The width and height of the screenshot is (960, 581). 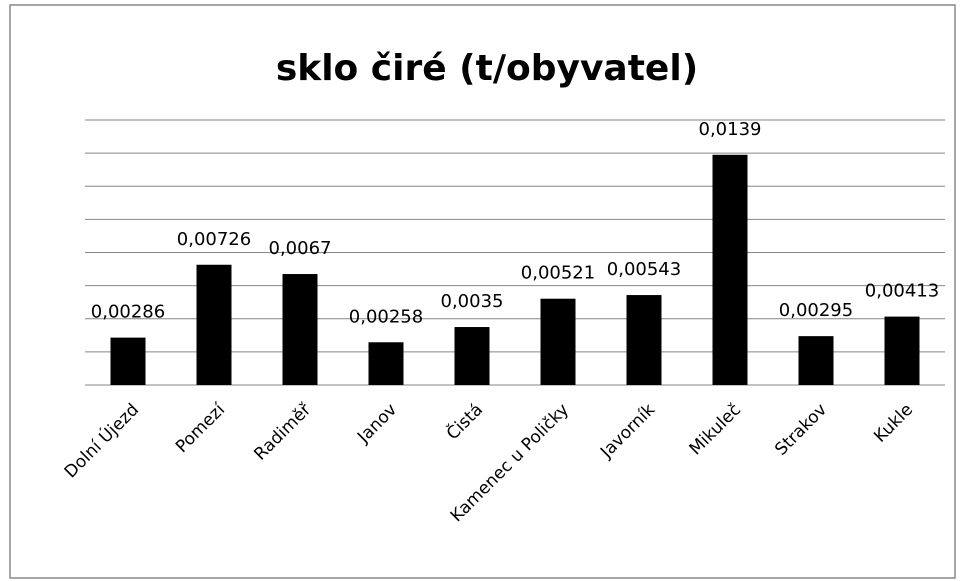 I want to click on data-label: 0,0067, so click(x=300, y=248).